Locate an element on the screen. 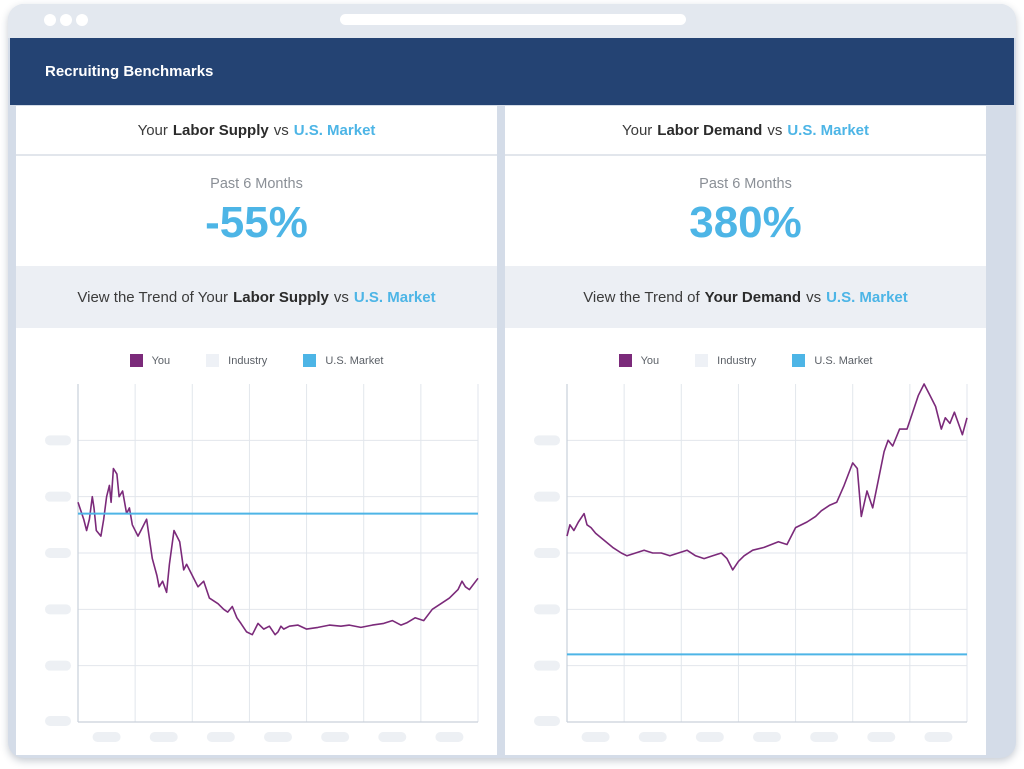  stat-block: Past 6 Months -55% is located at coordinates (256, 211).